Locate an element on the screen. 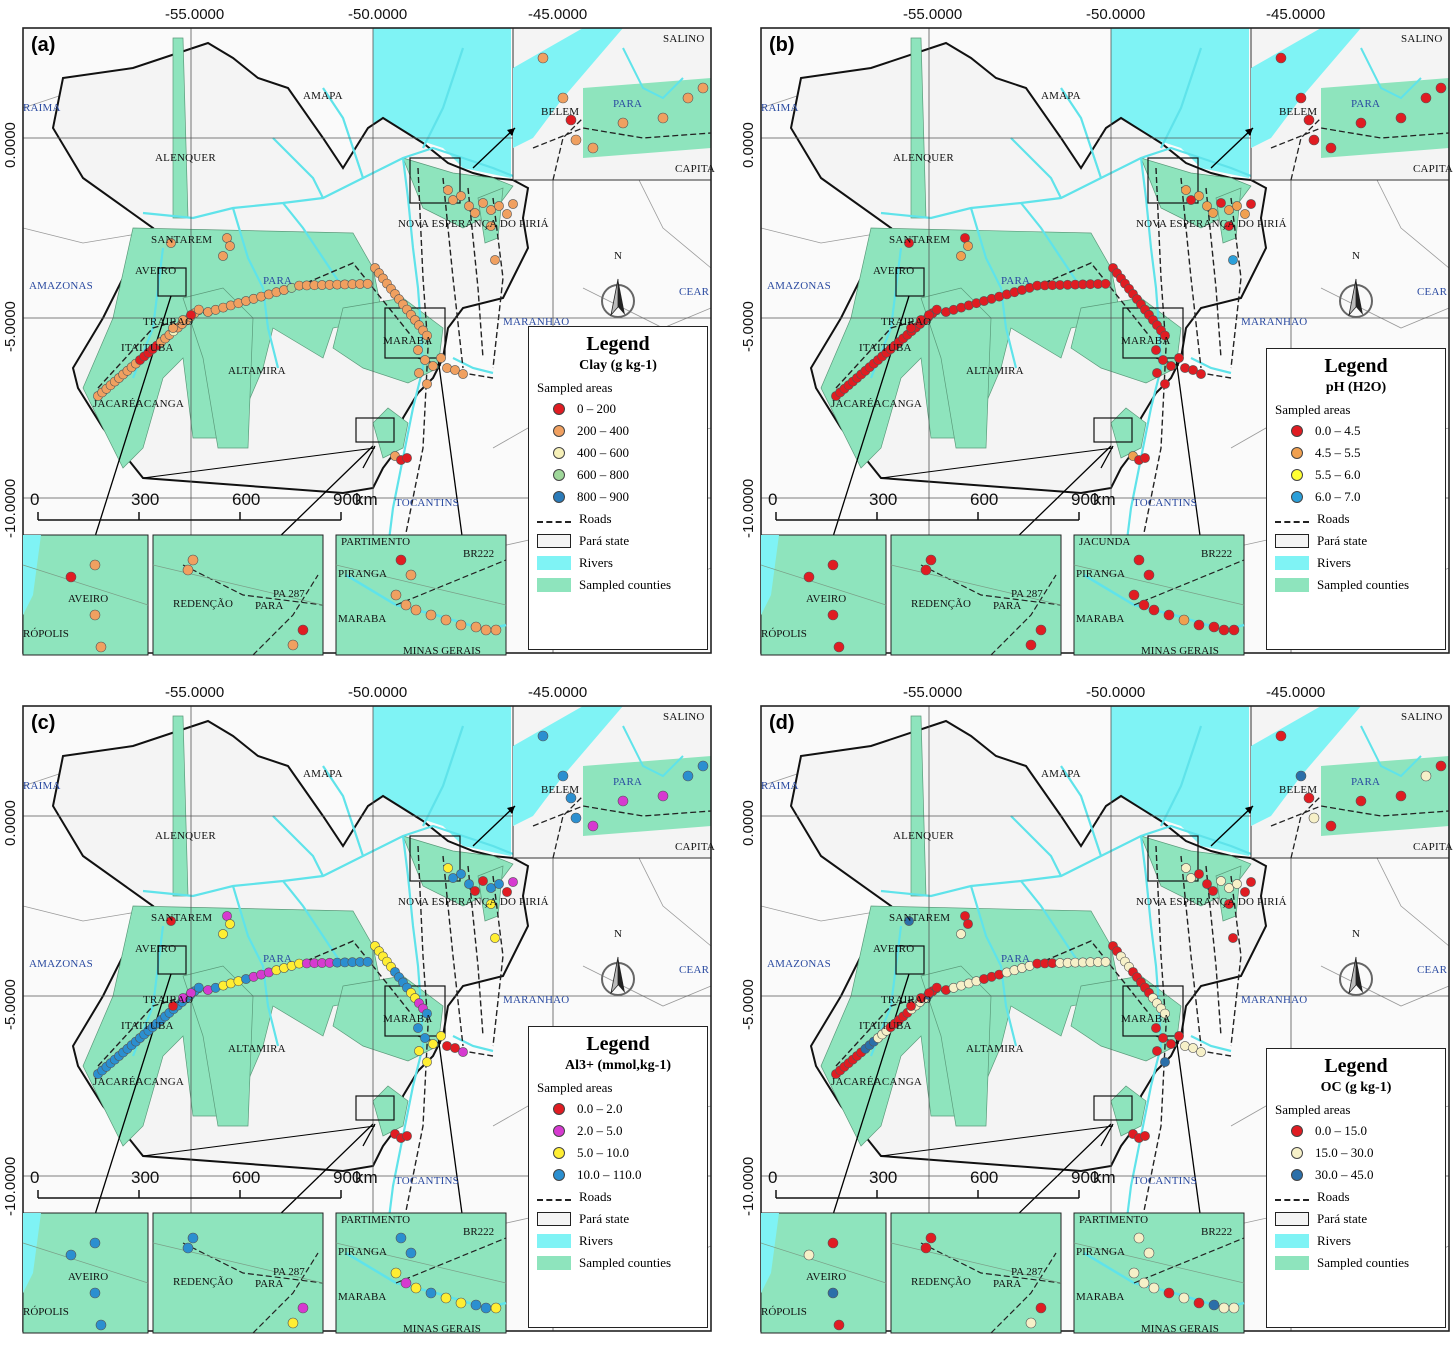  legend-class-label: 10.0 – 110.0 is located at coordinates (609, 1174).